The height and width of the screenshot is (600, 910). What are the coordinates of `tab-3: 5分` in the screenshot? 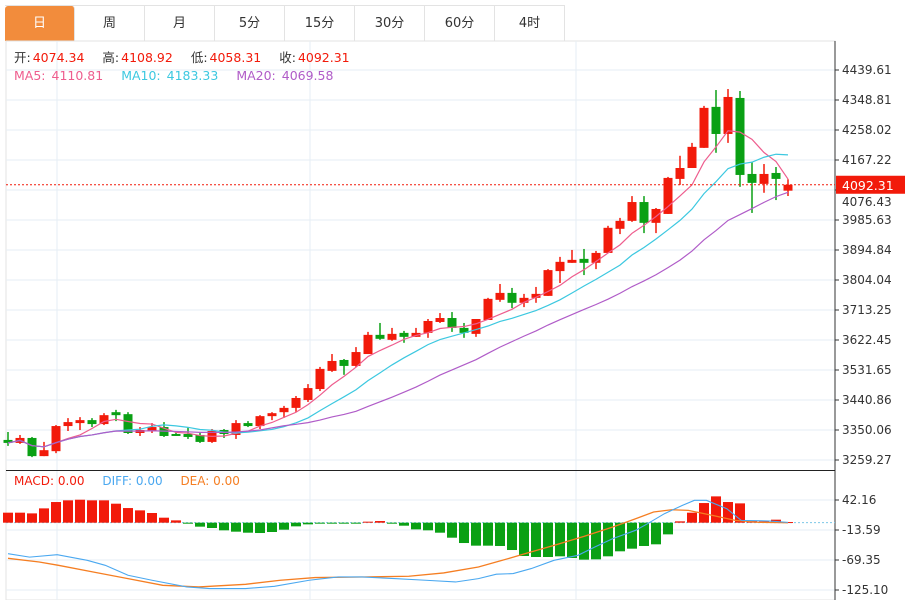 It's located at (250, 23).